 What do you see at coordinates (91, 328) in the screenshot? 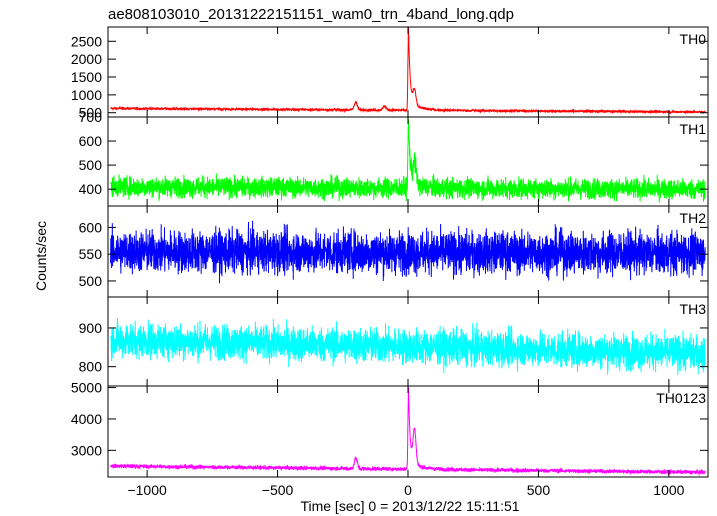
I see `y-tick-label: 900` at bounding box center [91, 328].